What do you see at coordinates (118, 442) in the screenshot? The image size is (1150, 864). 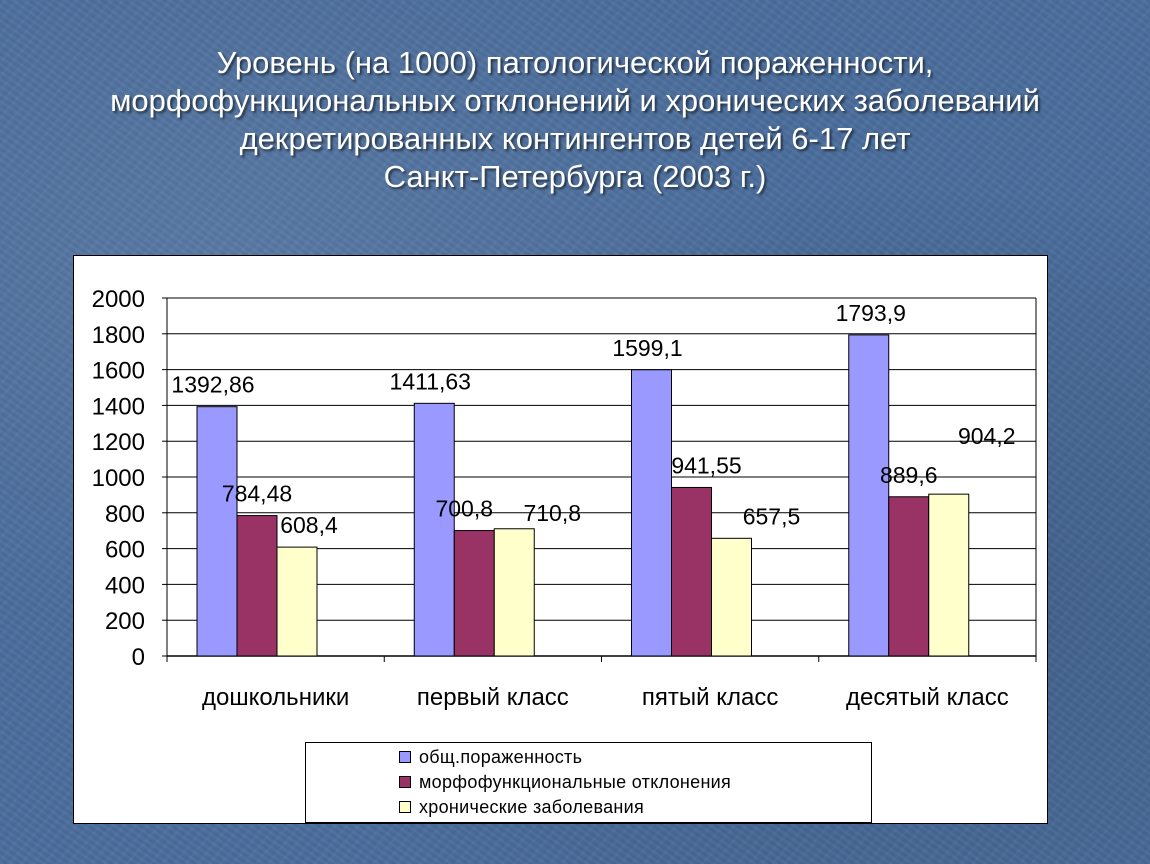 I see `y-tick-label-1200: 1200` at bounding box center [118, 442].